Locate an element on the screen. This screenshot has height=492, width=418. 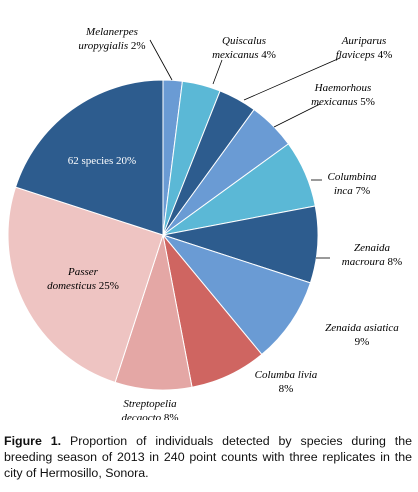
slice-label-0: Melanerpes uropygialis 2% is located at coordinates (111, 39).